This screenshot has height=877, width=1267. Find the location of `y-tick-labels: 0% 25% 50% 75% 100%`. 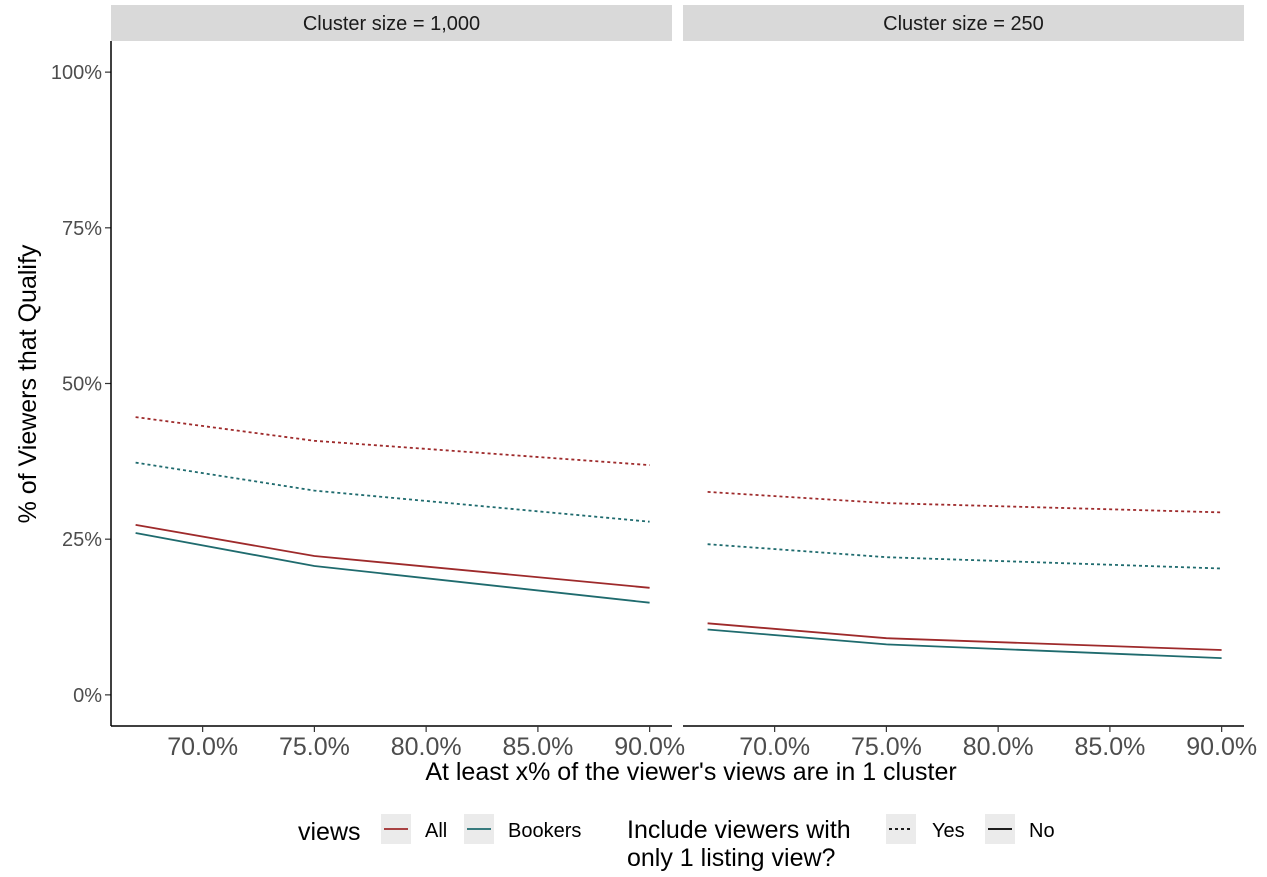

y-tick-labels: 0% 25% 50% 75% 100% is located at coordinates (76, 384).